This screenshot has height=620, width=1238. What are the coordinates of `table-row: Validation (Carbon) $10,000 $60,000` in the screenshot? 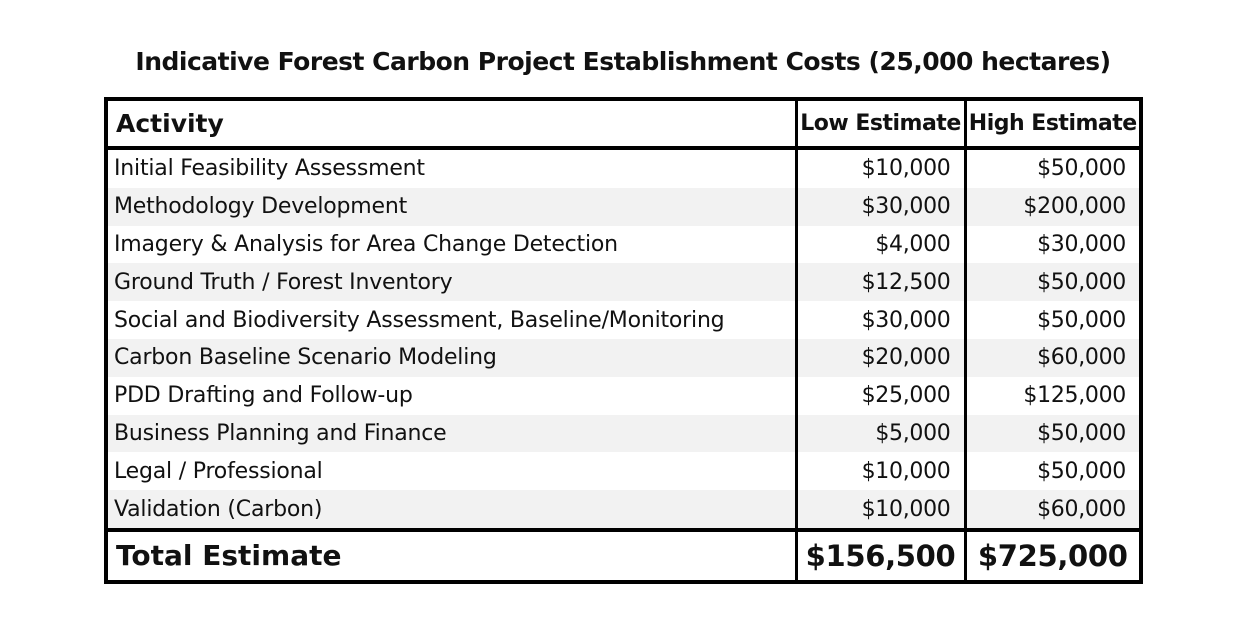 It's located at (623, 510).